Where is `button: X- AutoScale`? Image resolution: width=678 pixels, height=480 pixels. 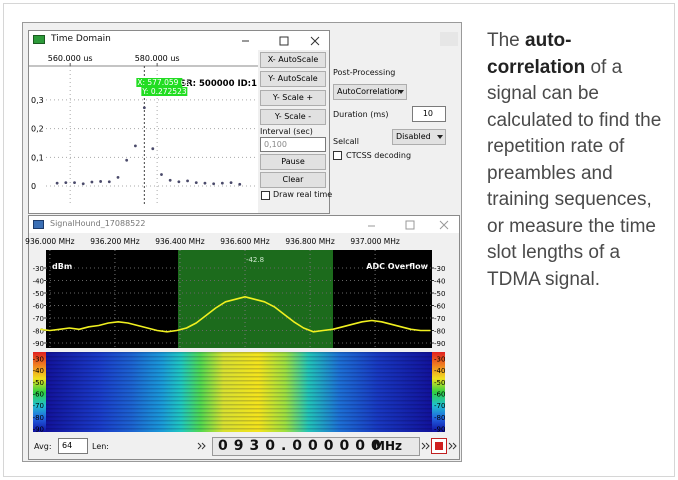
button: X- AutoScale is located at coordinates (293, 60).